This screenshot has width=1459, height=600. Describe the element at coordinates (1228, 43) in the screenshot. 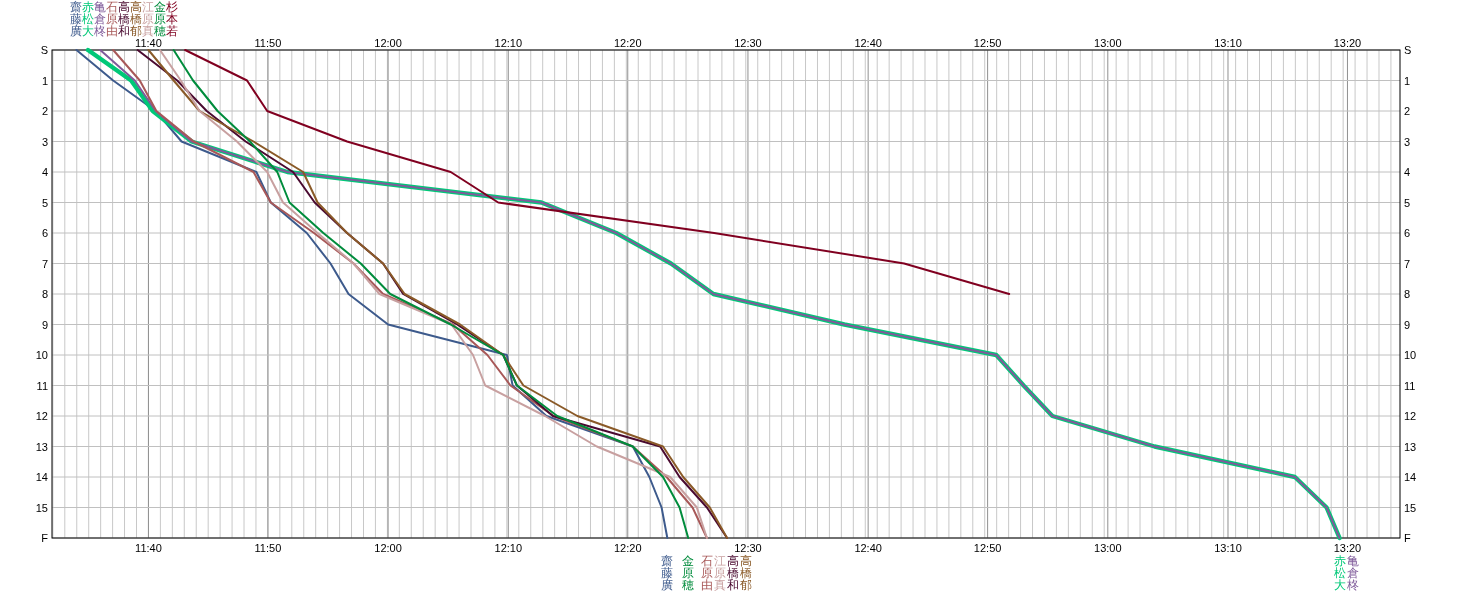

I see `x-tick-label: 13:10` at that location.